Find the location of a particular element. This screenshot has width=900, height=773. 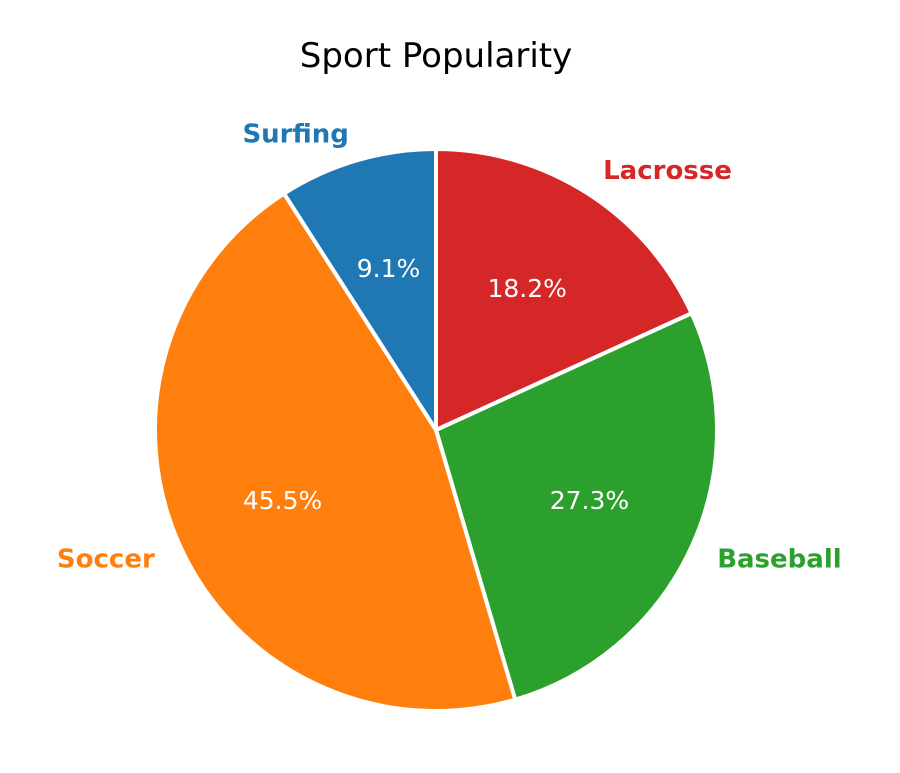

percent-label-baseball: 27.3% is located at coordinates (589, 500).